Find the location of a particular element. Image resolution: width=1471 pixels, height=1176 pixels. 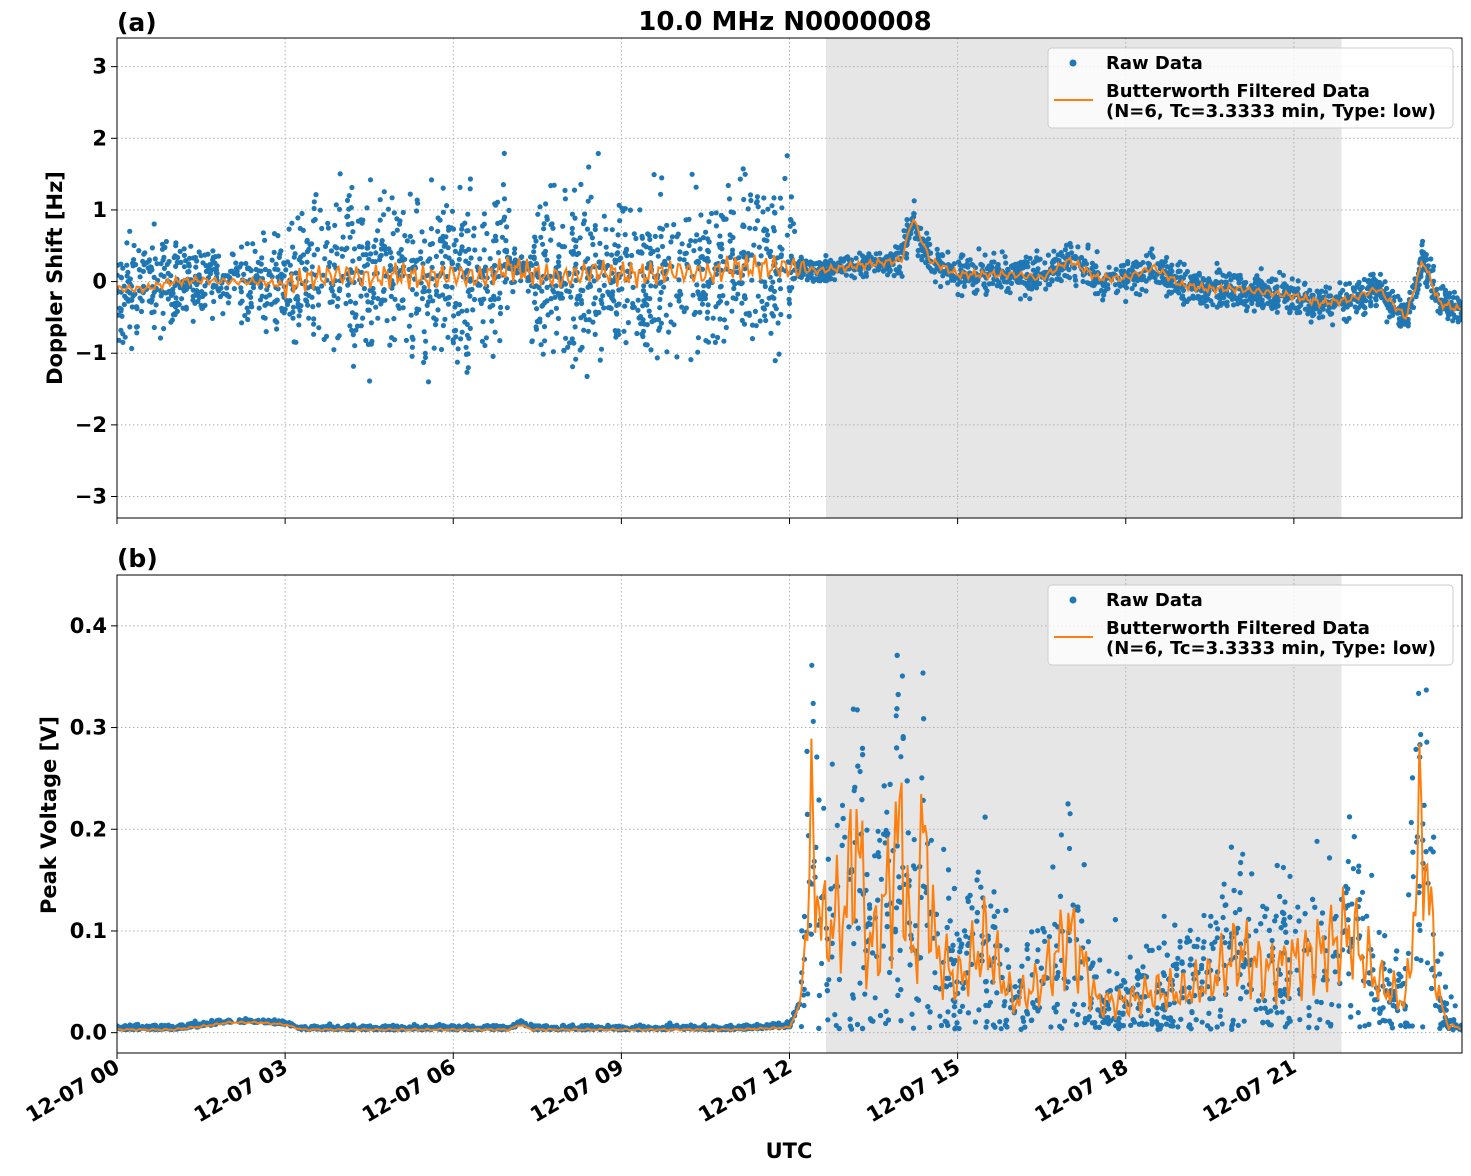

panel-a-legend-raw-label: Raw Data is located at coordinates (1154, 63).